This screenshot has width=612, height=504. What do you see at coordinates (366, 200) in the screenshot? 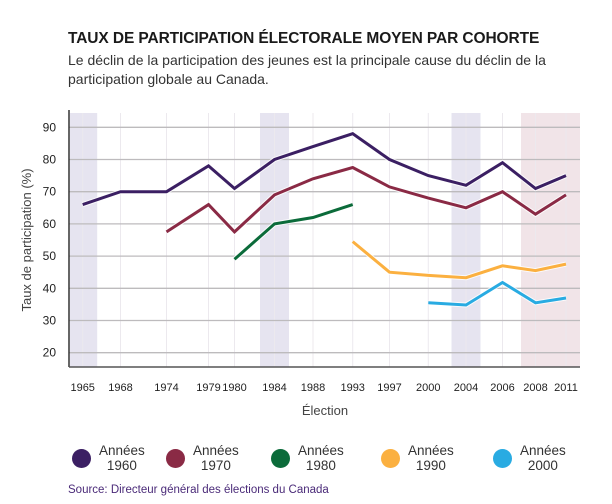
I see `series-line-ann-es-1970` at bounding box center [366, 200].